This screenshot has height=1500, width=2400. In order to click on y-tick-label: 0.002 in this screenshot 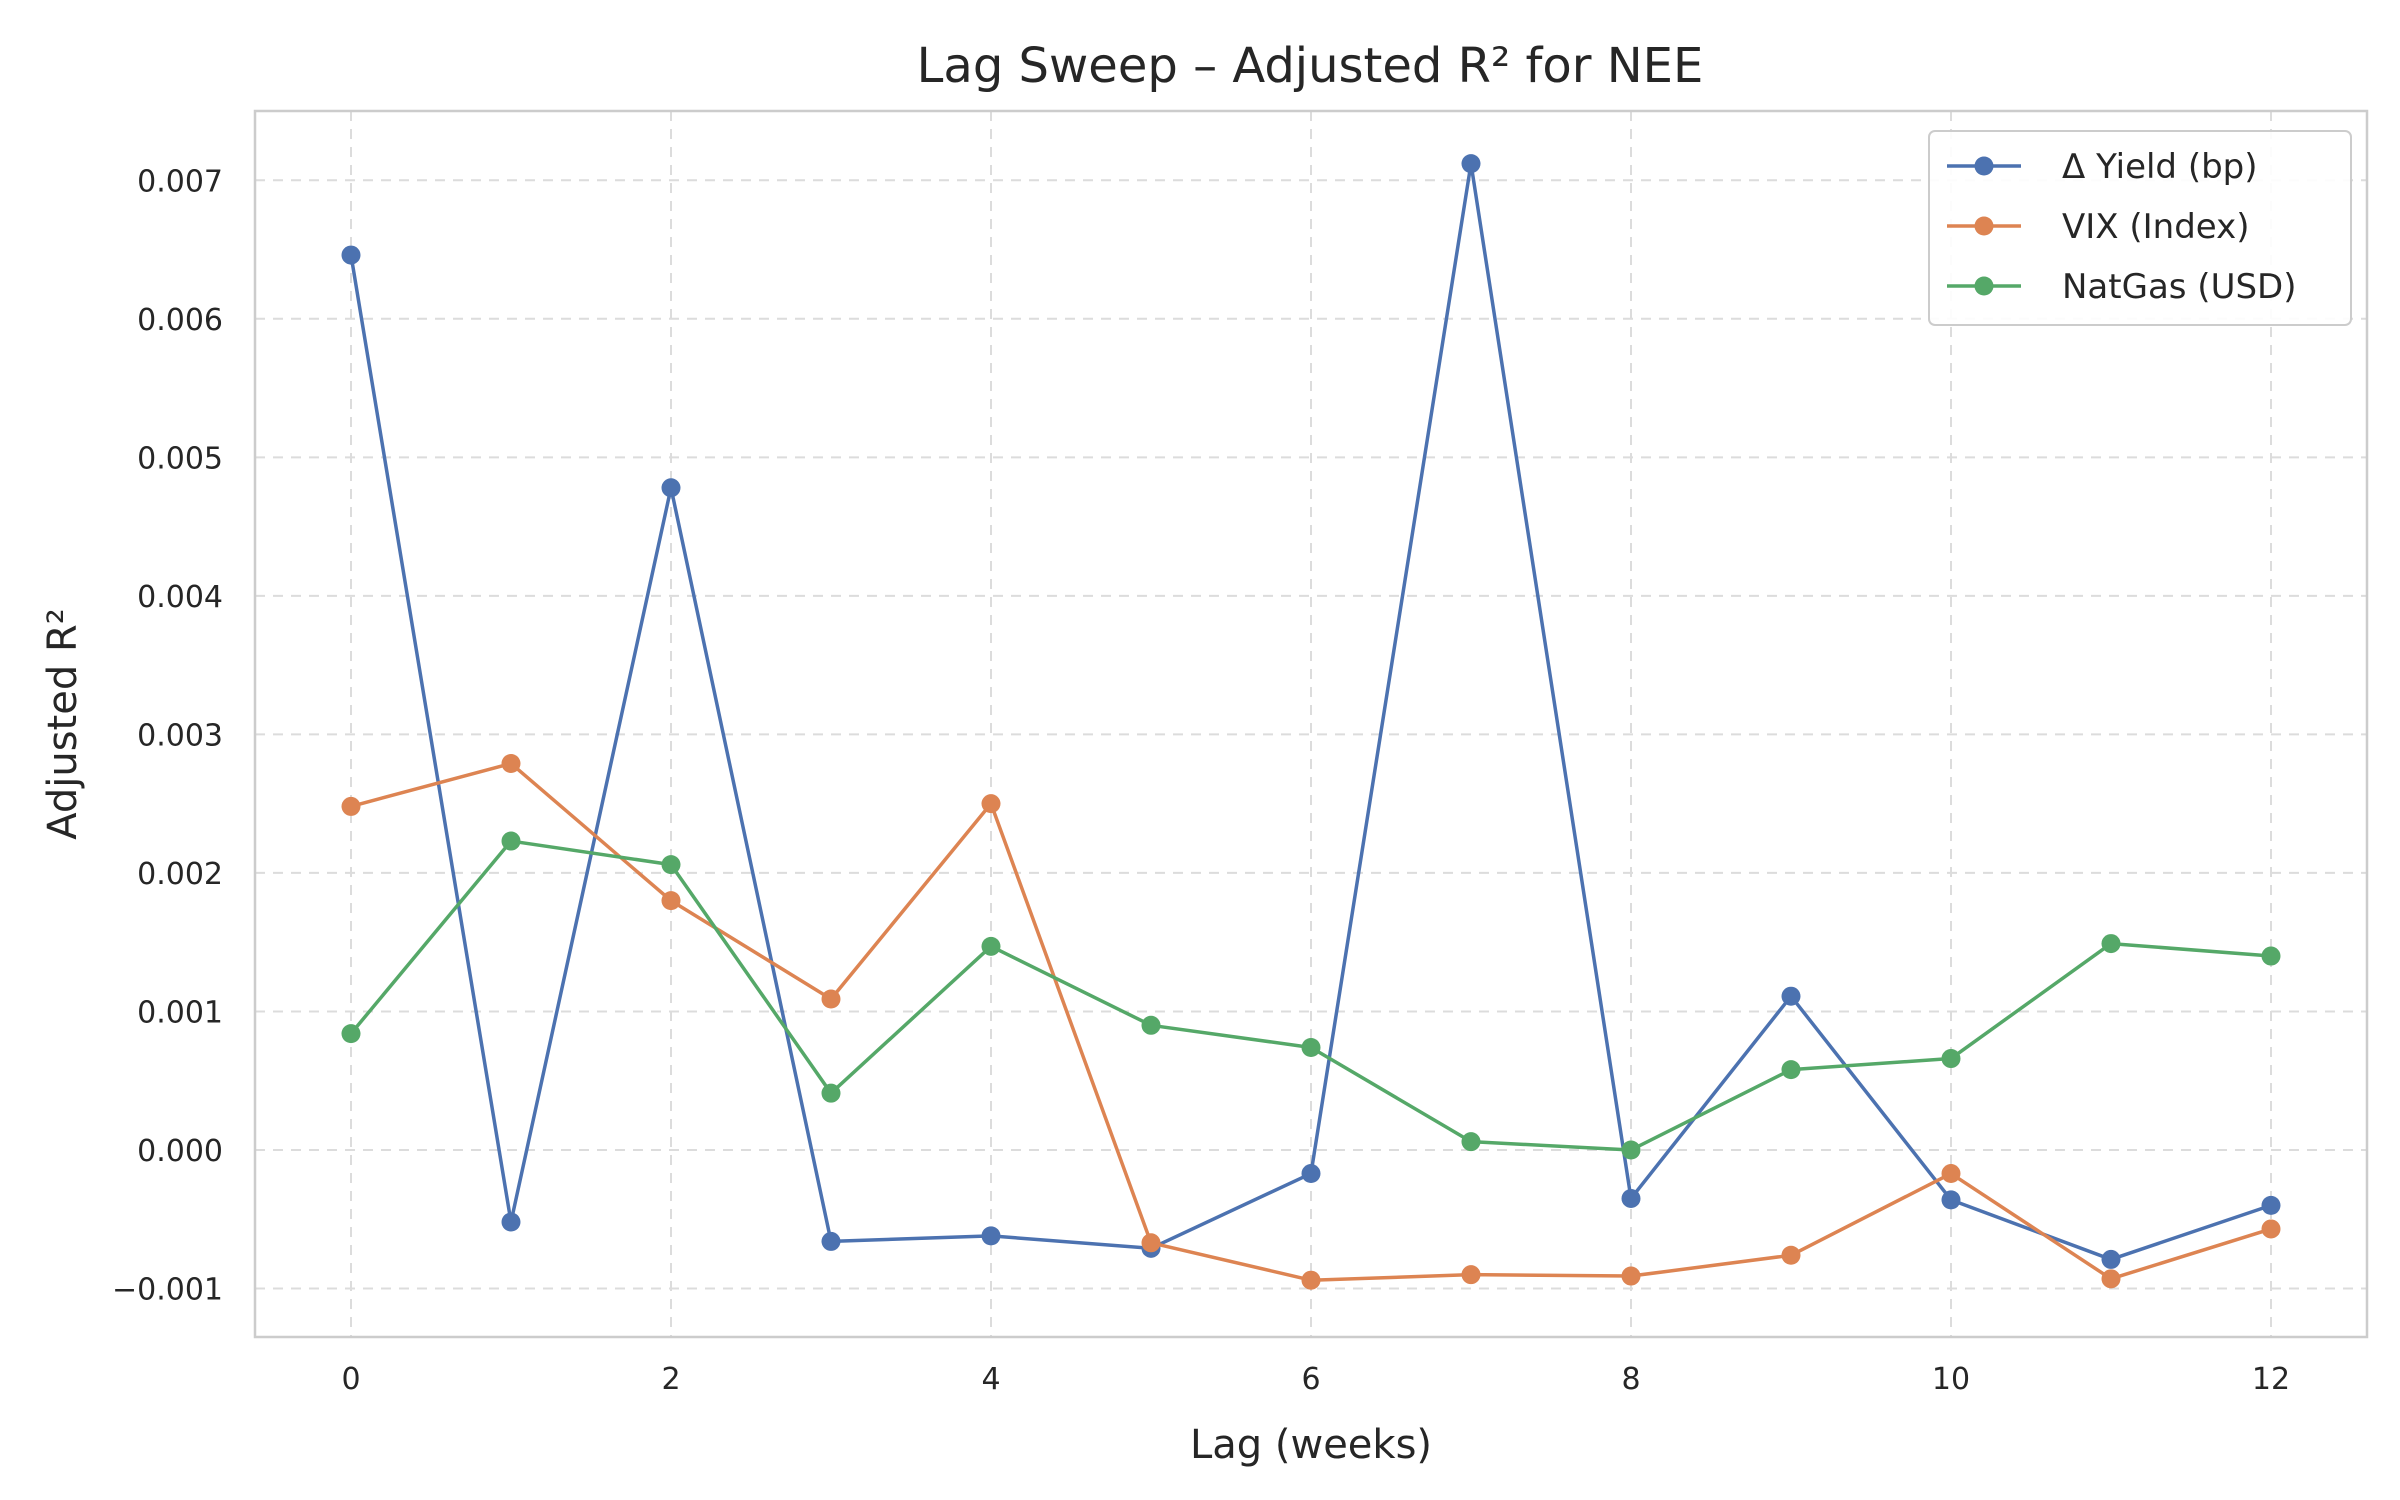, I will do `click(180, 874)`.